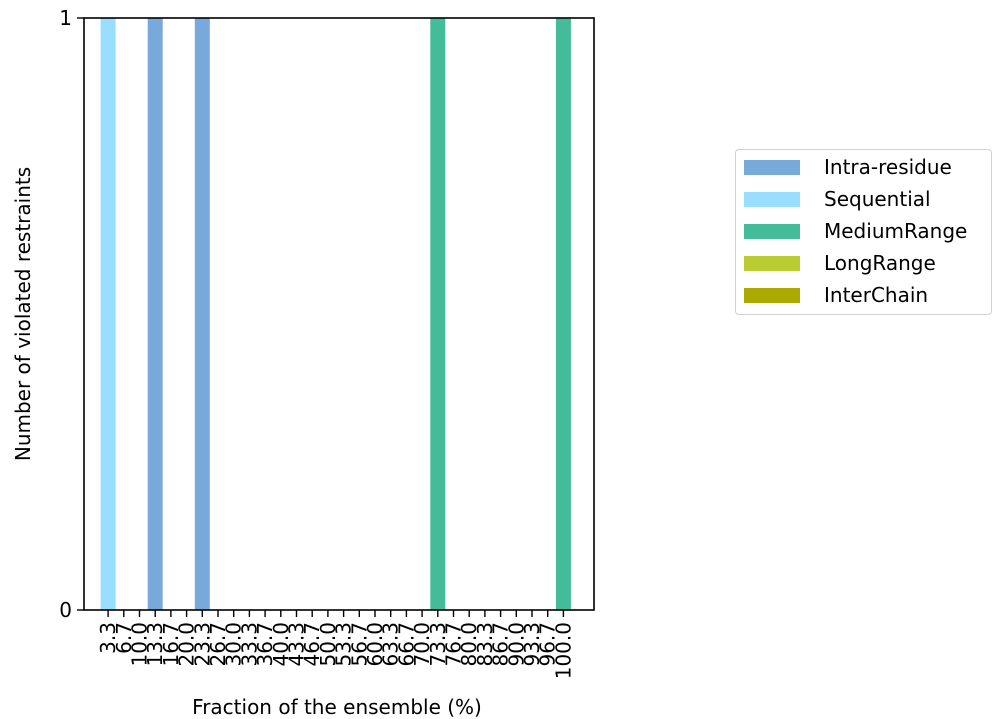  I want to click on x-axis-label: Fraction of the ensemble (%), so click(337, 707).